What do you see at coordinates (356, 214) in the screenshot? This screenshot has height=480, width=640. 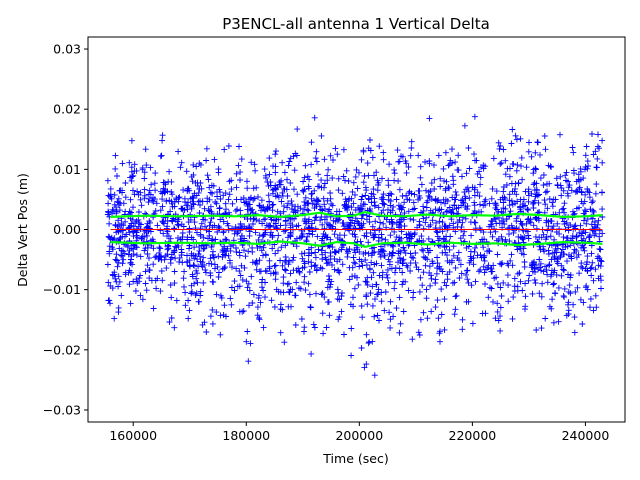 I see `upper-sigma-line` at bounding box center [356, 214].